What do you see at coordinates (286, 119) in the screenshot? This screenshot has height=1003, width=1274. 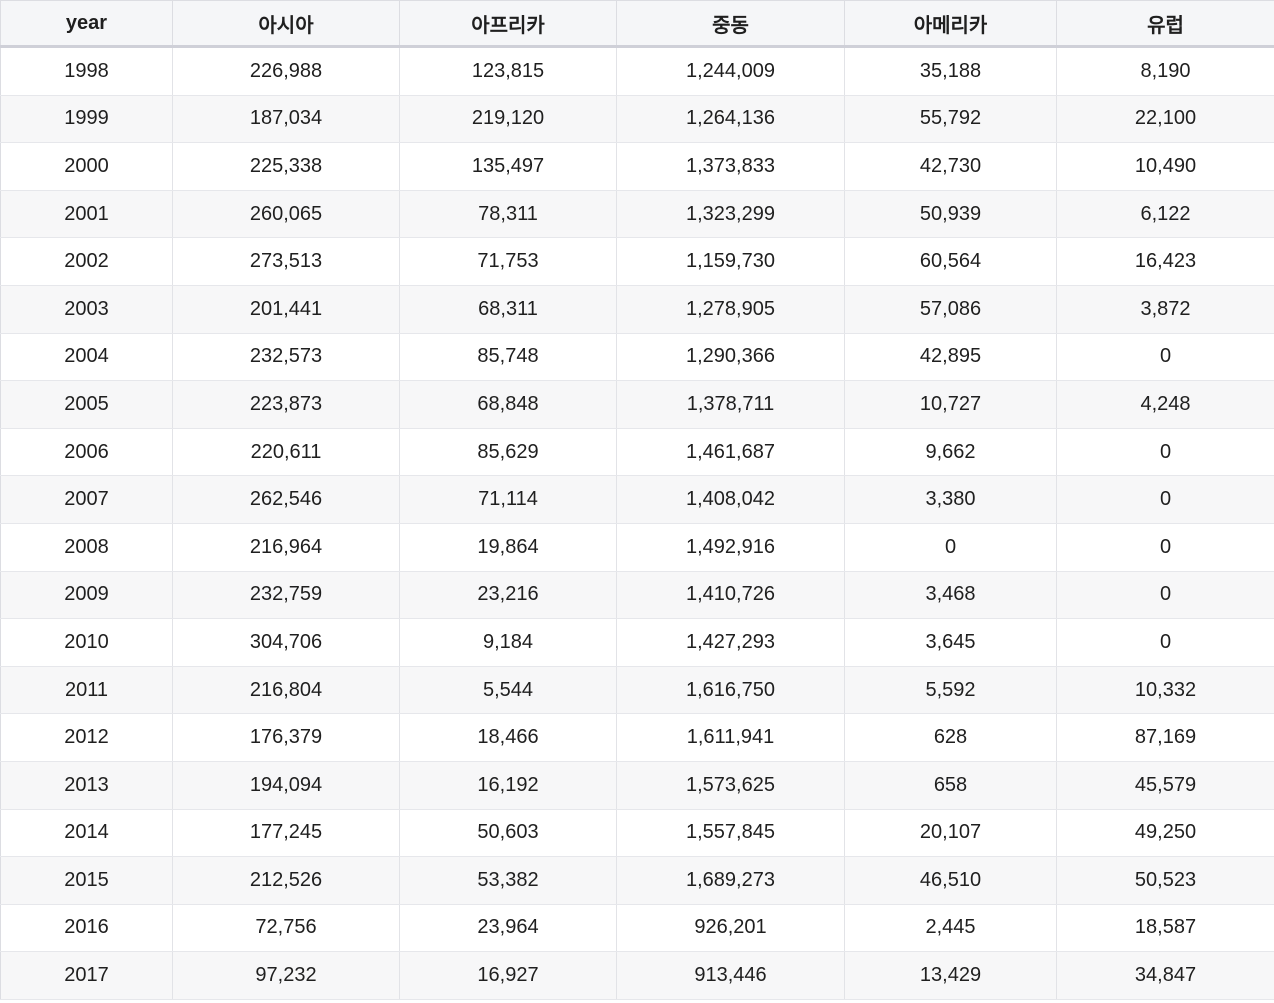 I see `table-cell-asia: 187,034` at bounding box center [286, 119].